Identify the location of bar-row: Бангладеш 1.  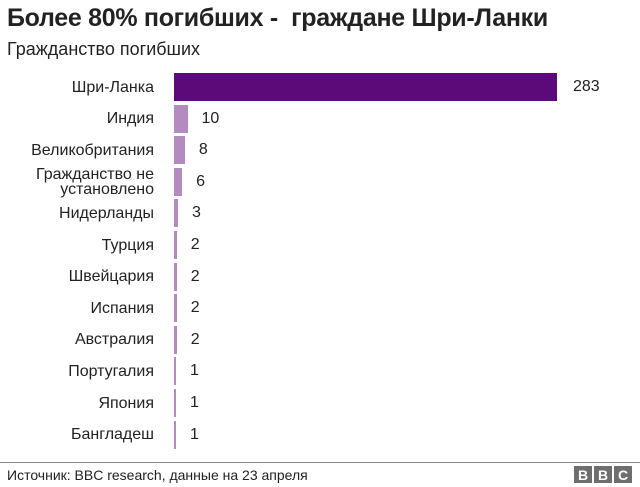
(320, 434).